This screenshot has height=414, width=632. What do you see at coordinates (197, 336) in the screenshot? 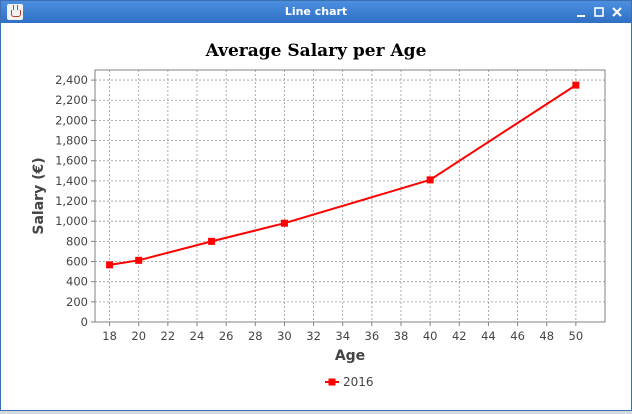
I see `x-tick-label: 24` at bounding box center [197, 336].